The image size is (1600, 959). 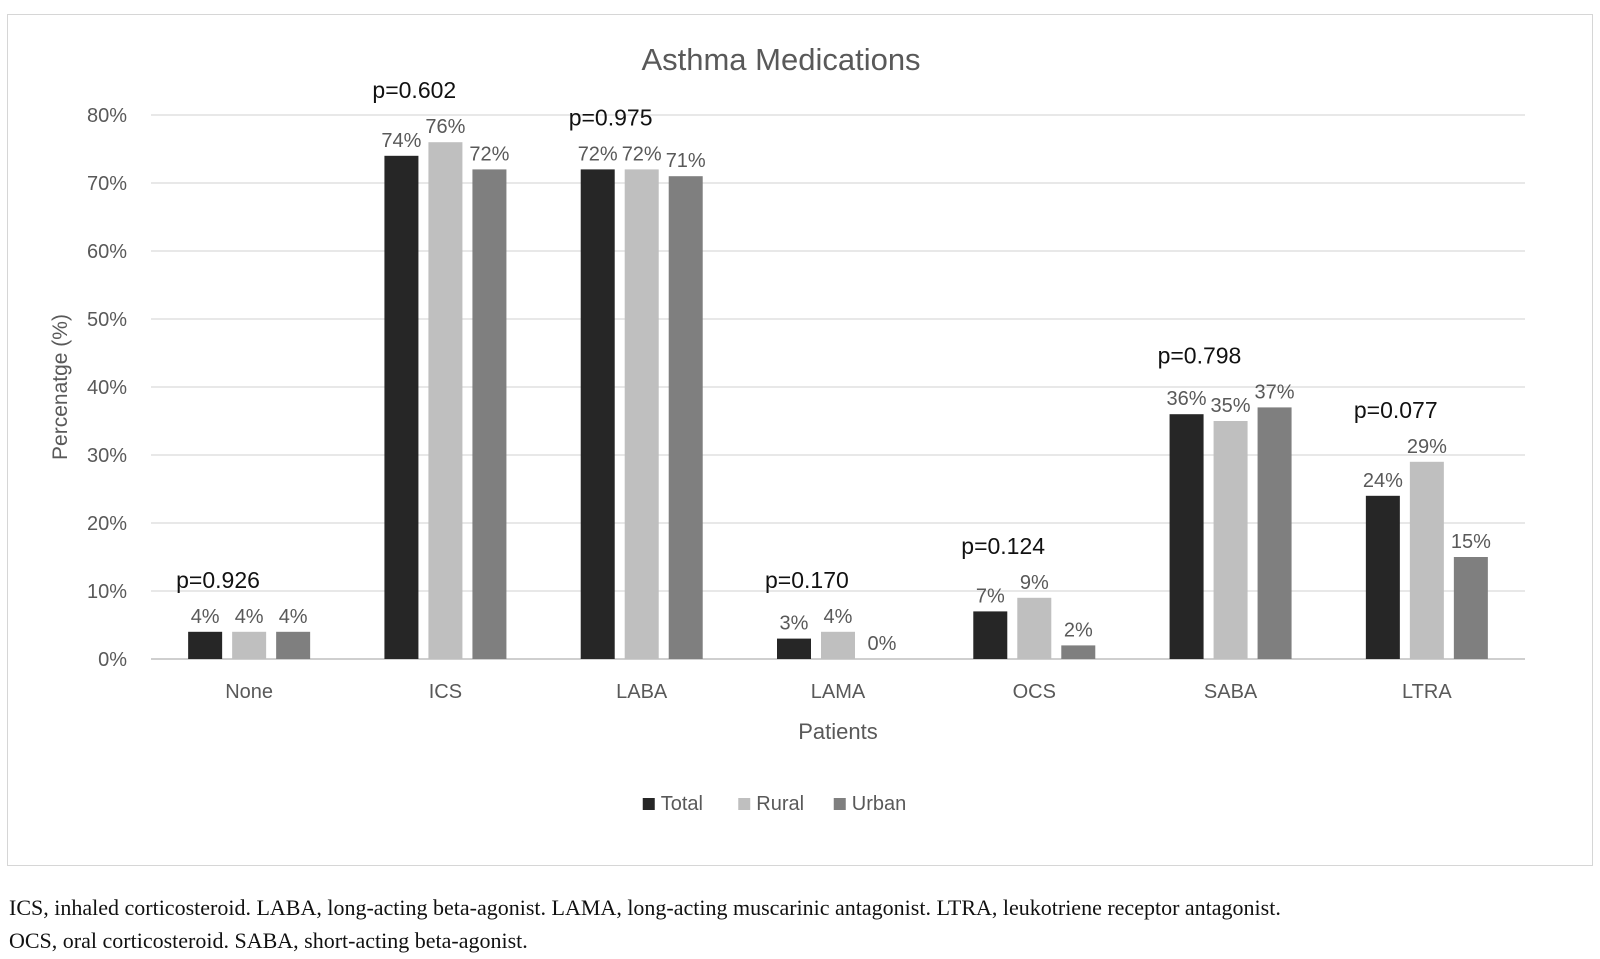 I want to click on x-tick-label: OCS, so click(x=1034, y=692).